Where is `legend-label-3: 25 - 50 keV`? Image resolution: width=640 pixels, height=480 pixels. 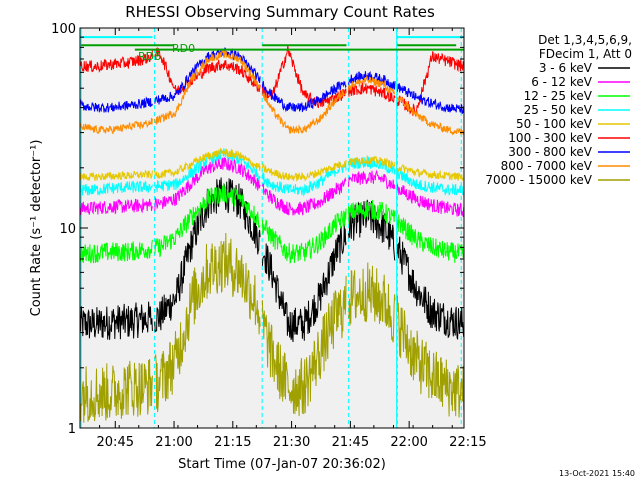 legend-label-3: 25 - 50 keV is located at coordinates (558, 110).